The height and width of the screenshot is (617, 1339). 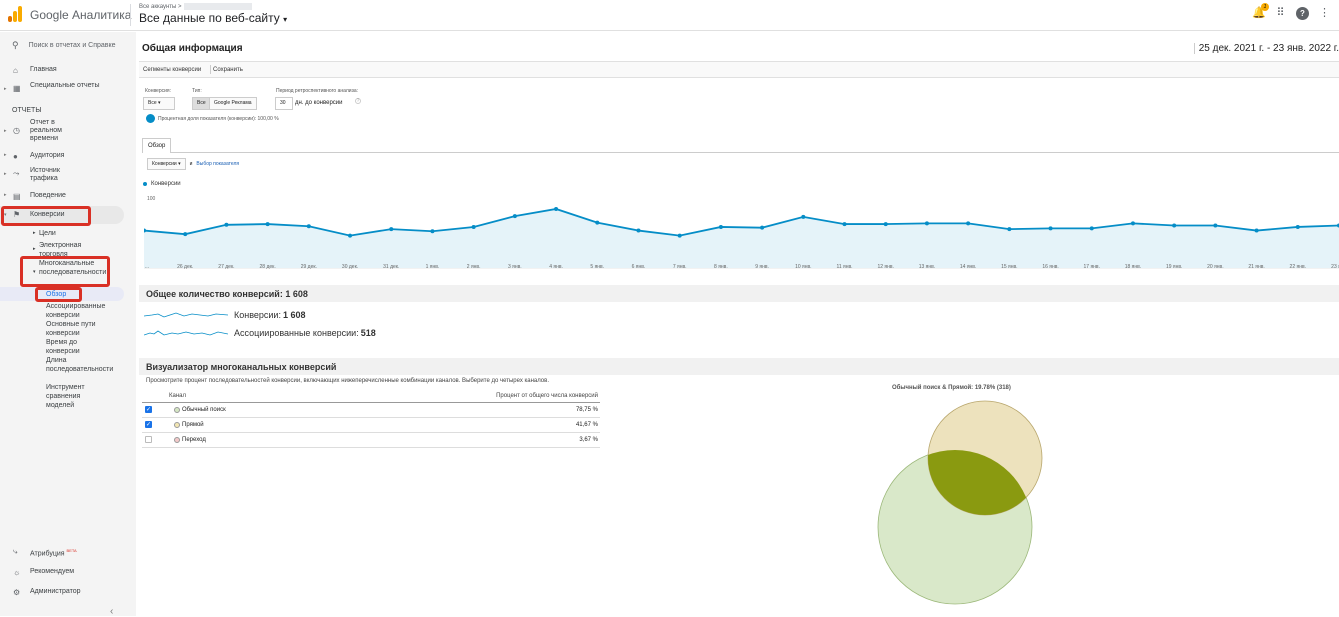 What do you see at coordinates (68, 157) in the screenshot?
I see `sidebar-item-audience: ▸ ● Аудитория` at bounding box center [68, 157].